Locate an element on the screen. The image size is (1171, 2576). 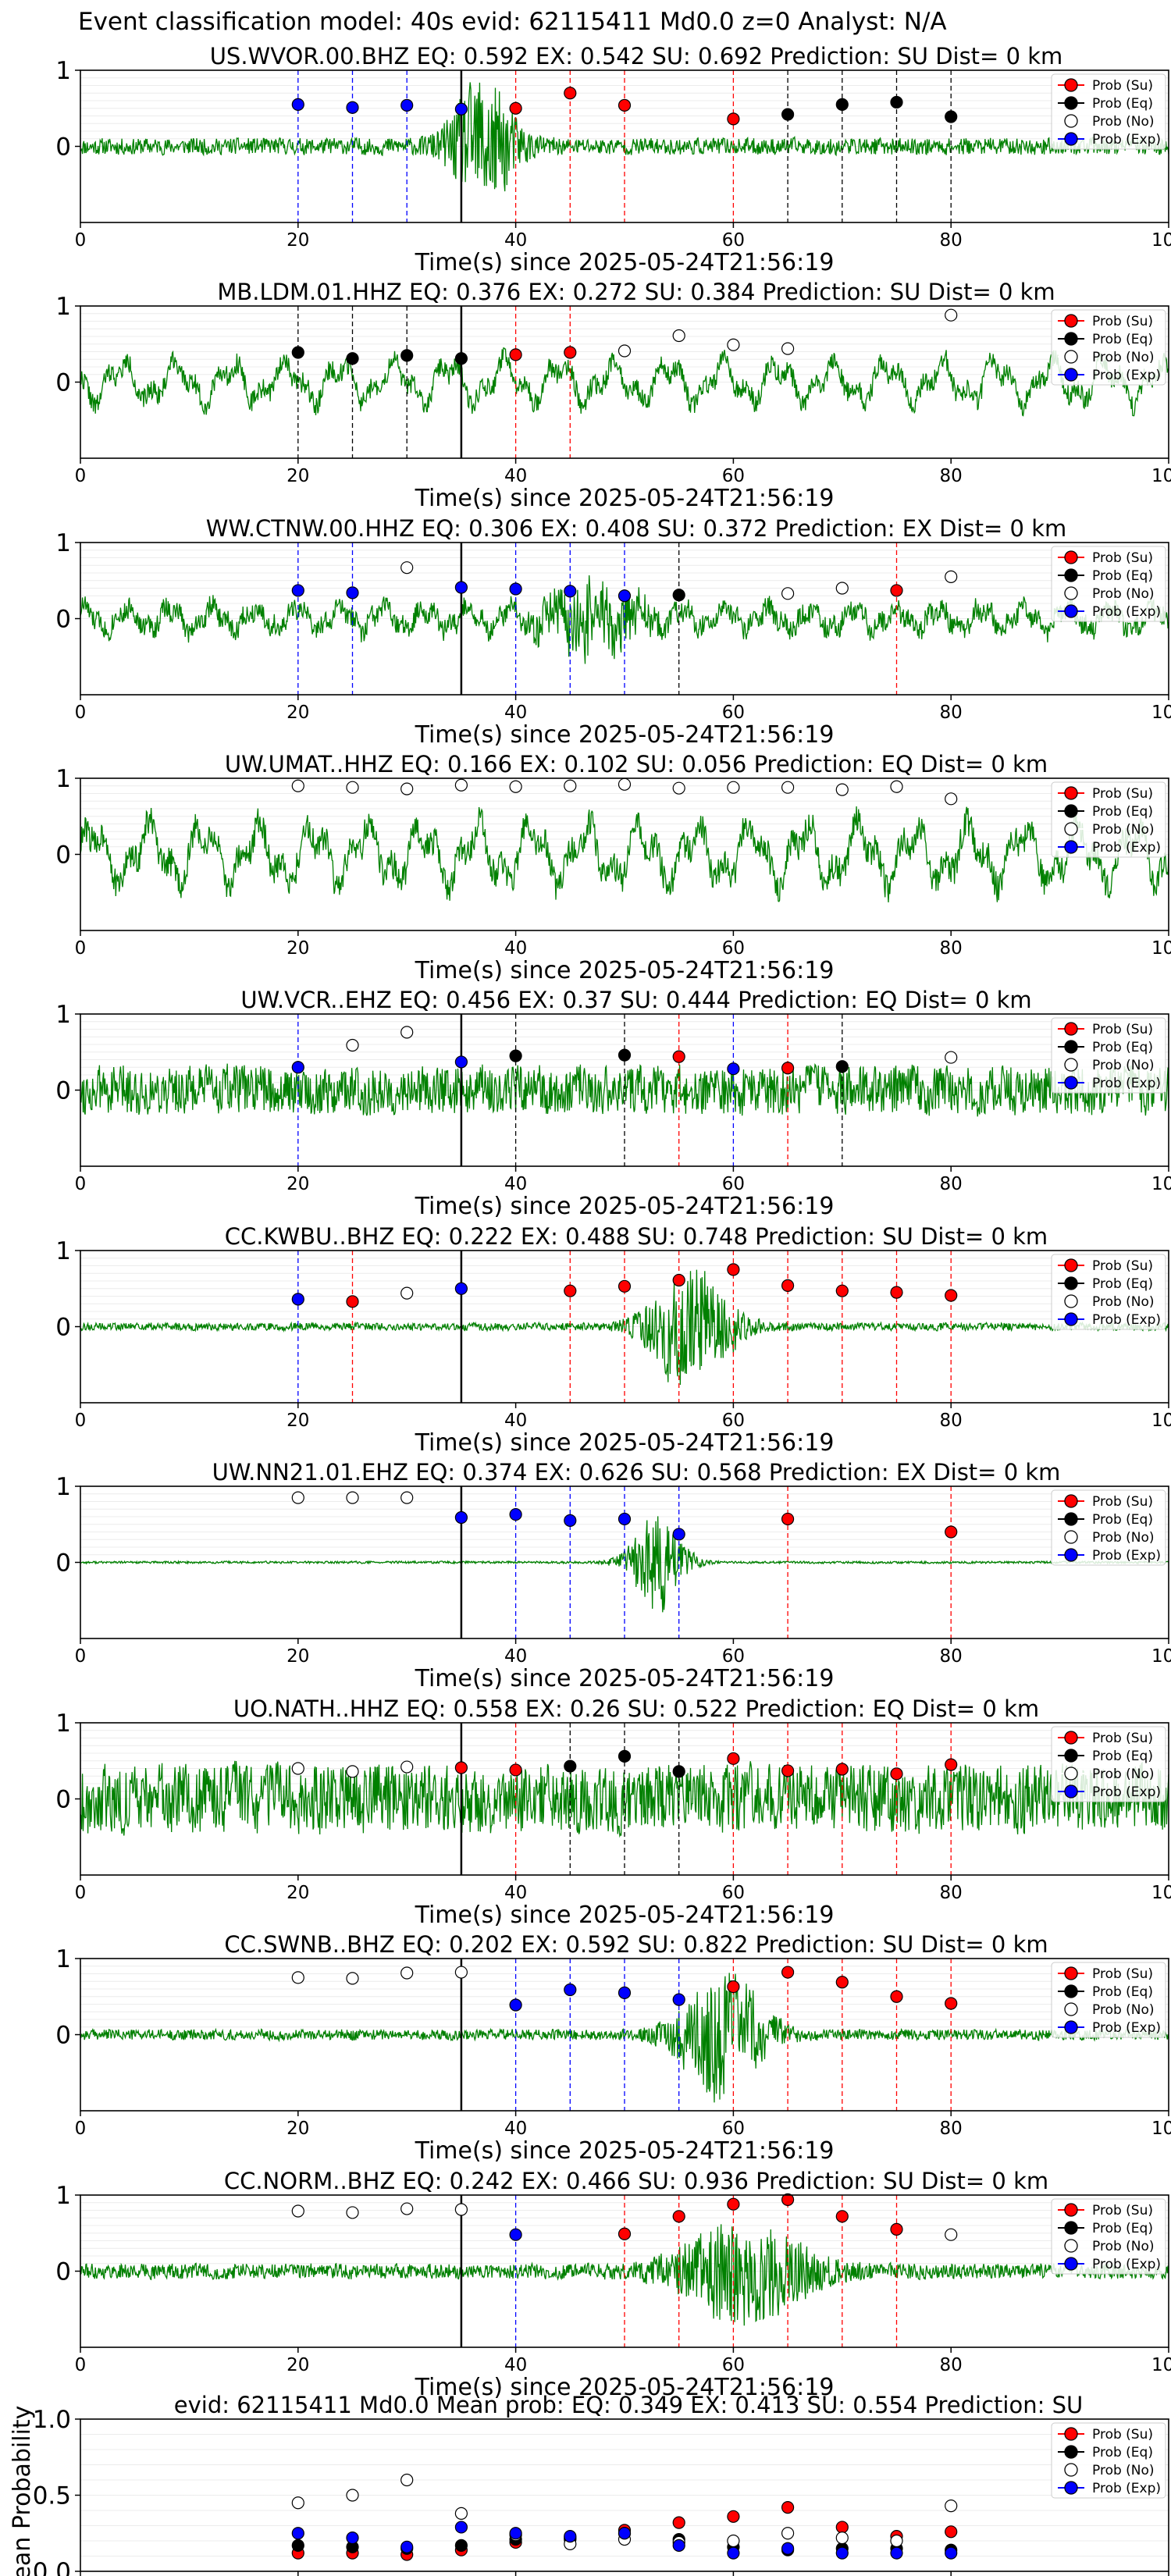
x-tick-label: 20 is located at coordinates (298, 949).